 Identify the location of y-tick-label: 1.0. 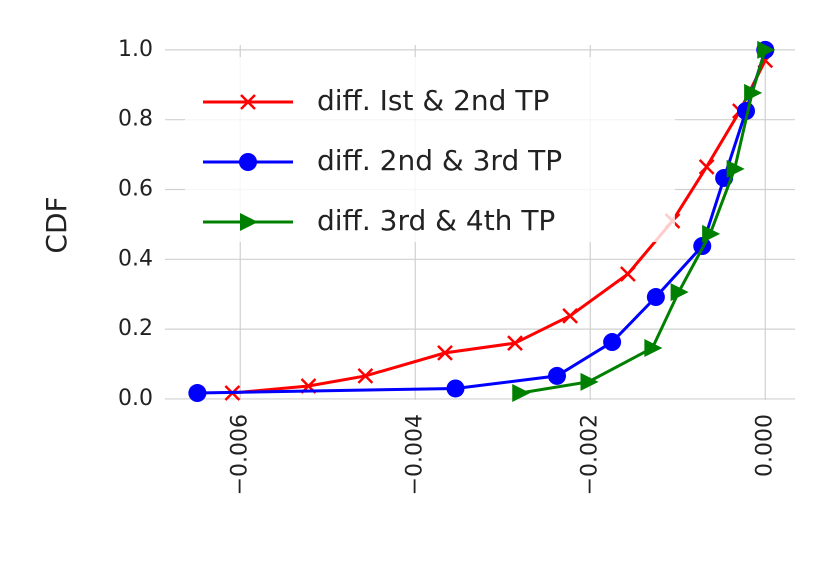
(135, 49).